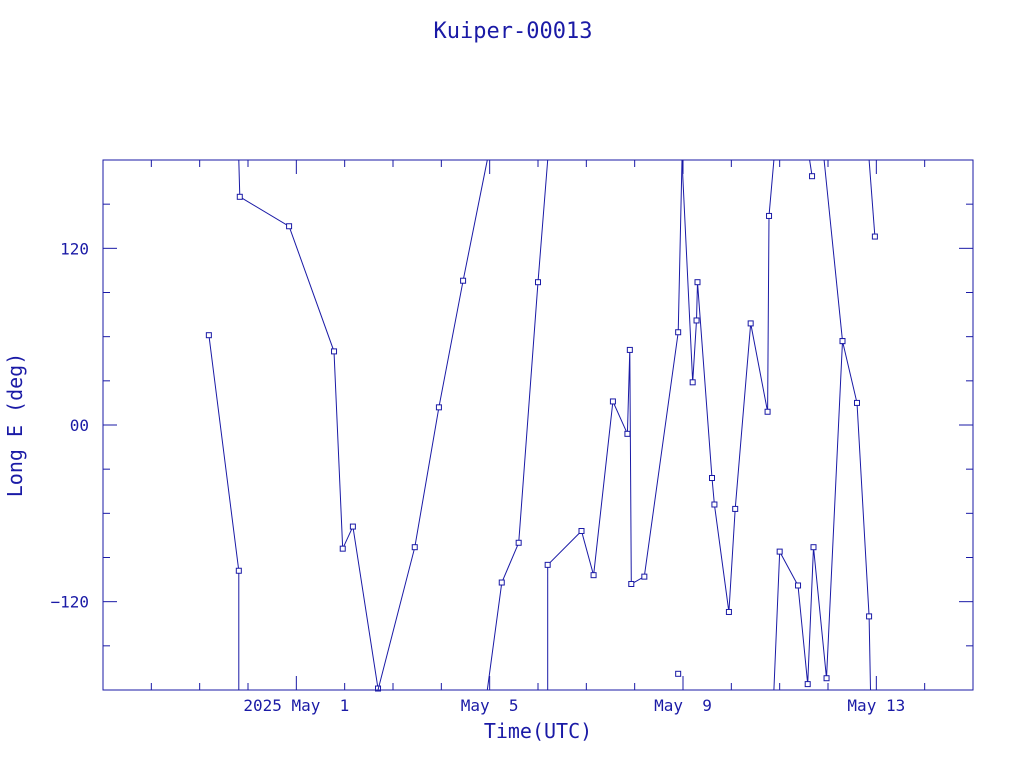 The height and width of the screenshot is (768, 1024). I want to click on x-tick-label: May 13, so click(876, 705).